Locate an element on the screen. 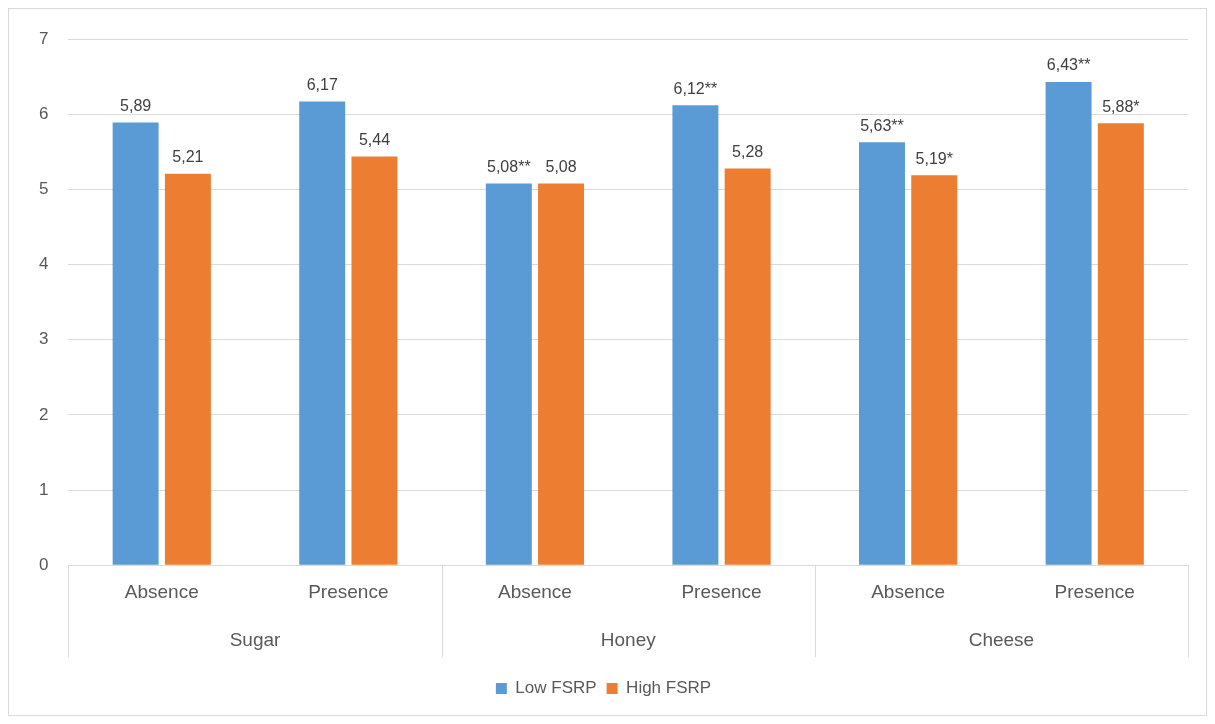 This screenshot has height=724, width=1215. legend-label: Low FSRP is located at coordinates (556, 688).